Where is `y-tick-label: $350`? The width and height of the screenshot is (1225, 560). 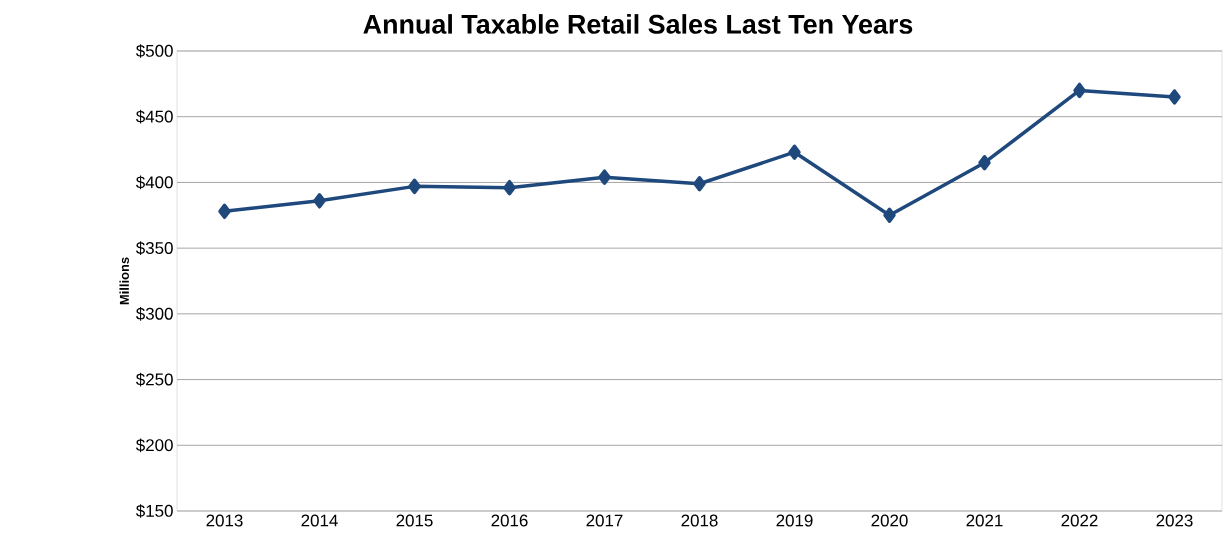
y-tick-label: $350 is located at coordinates (154, 248).